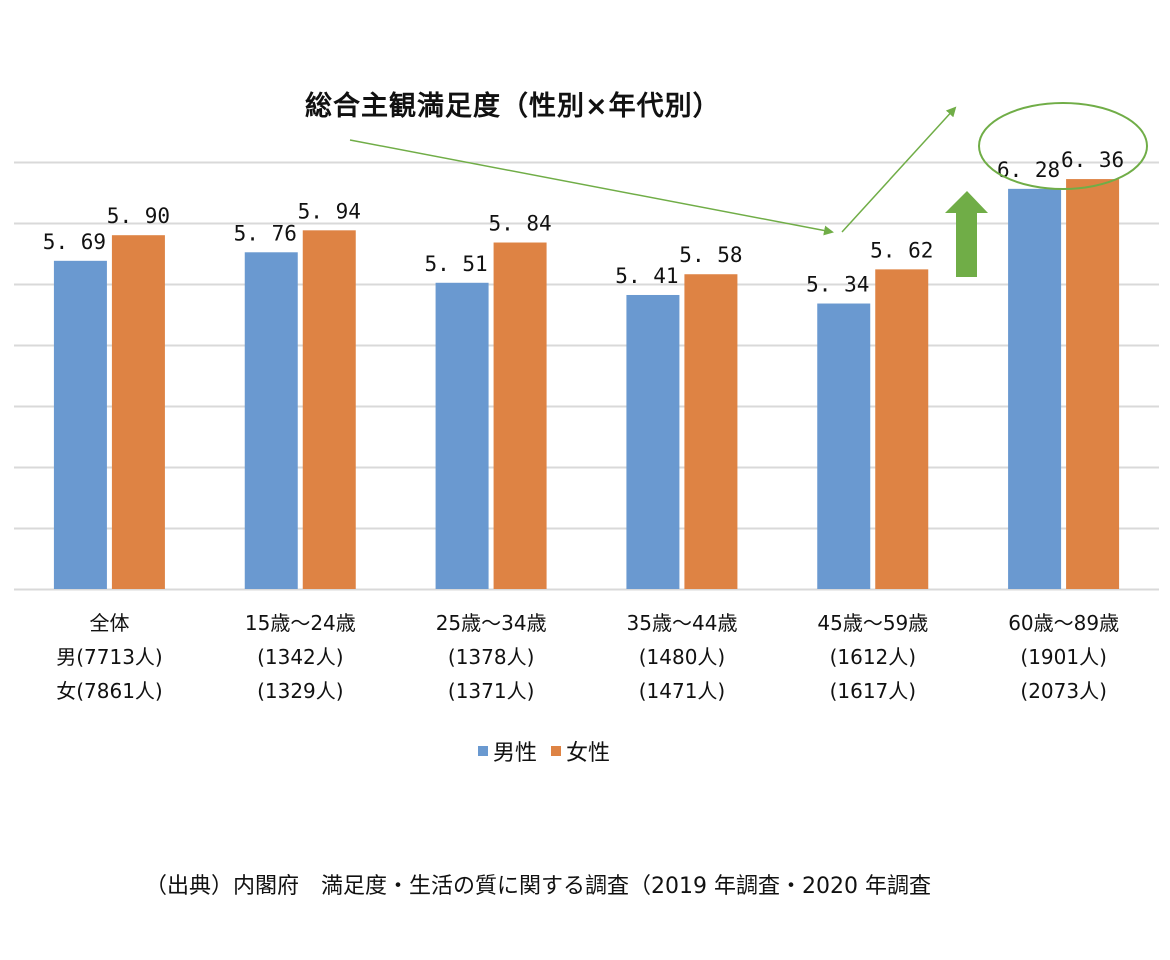 This screenshot has height=960, width=1170. Describe the element at coordinates (591, 187) in the screenshot. I see `trend-arrow-down` at that location.